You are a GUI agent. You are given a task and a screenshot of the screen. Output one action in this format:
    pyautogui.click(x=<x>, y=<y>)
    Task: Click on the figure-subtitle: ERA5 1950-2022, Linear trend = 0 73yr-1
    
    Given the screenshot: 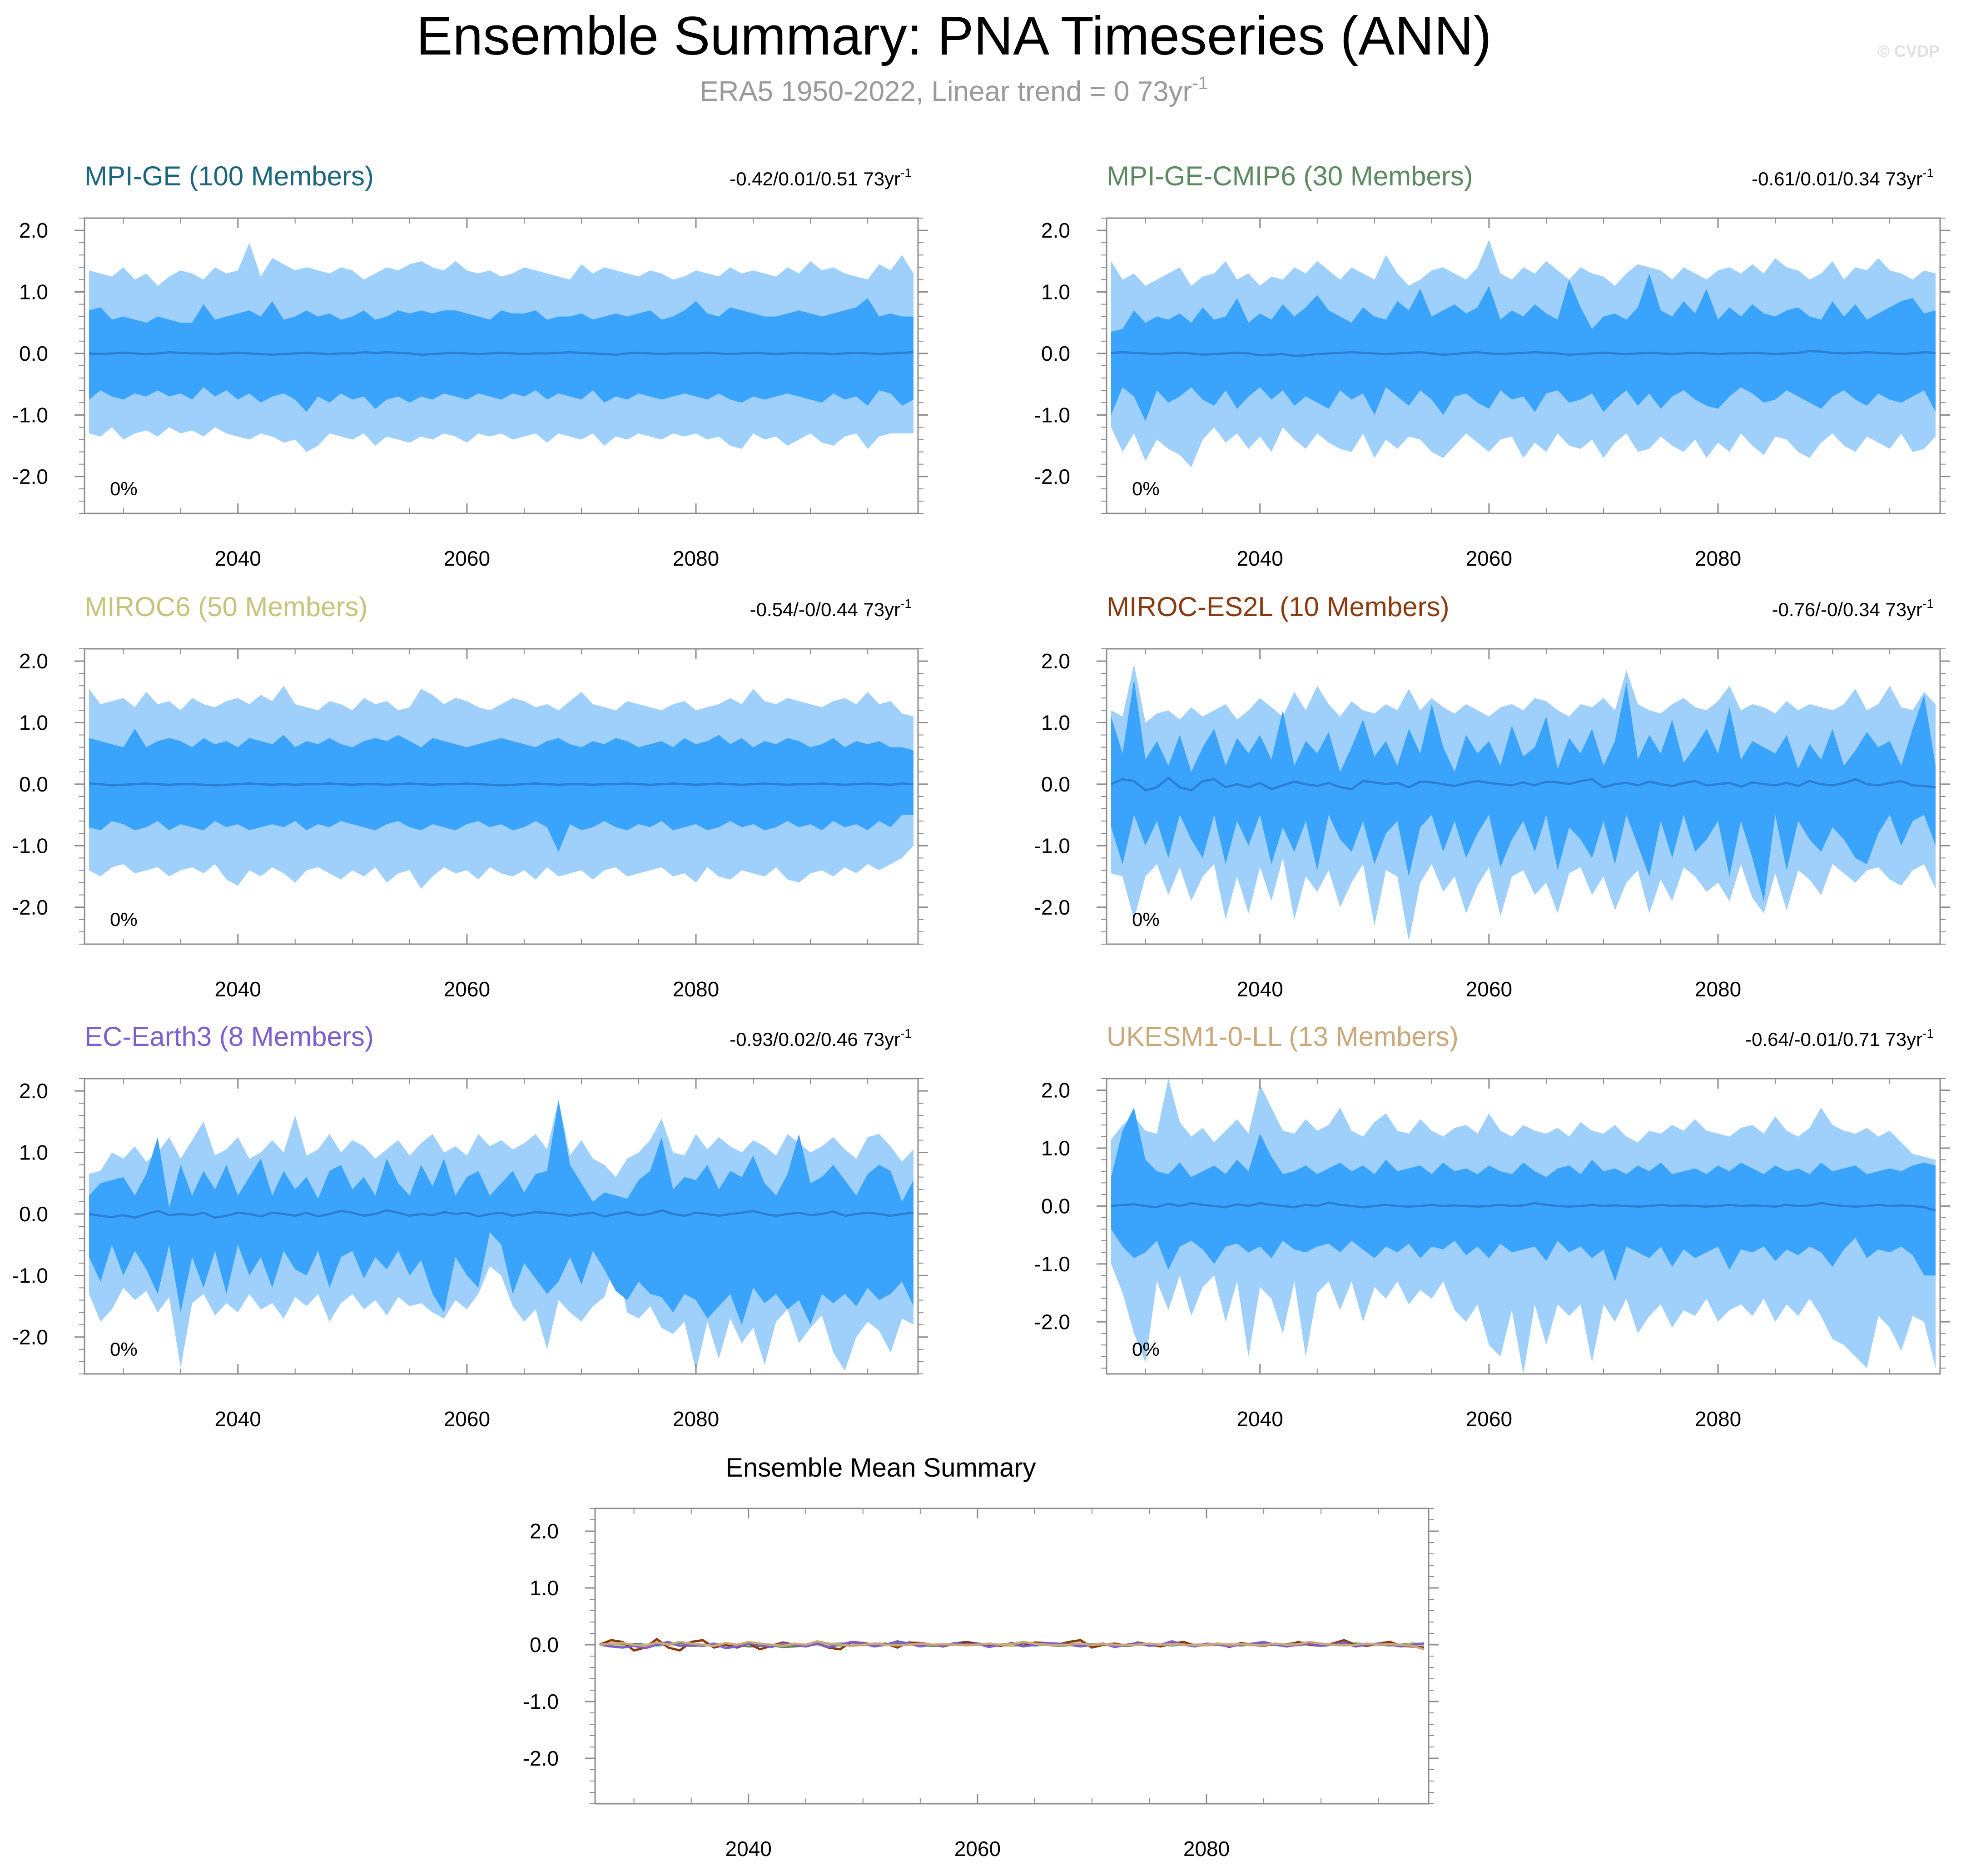 What is the action you would take?
    pyautogui.click(x=954, y=90)
    